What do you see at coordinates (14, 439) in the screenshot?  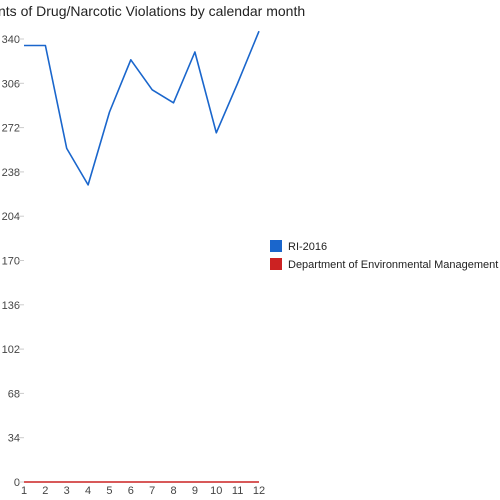 I see `y-tick-label: 34` at bounding box center [14, 439].